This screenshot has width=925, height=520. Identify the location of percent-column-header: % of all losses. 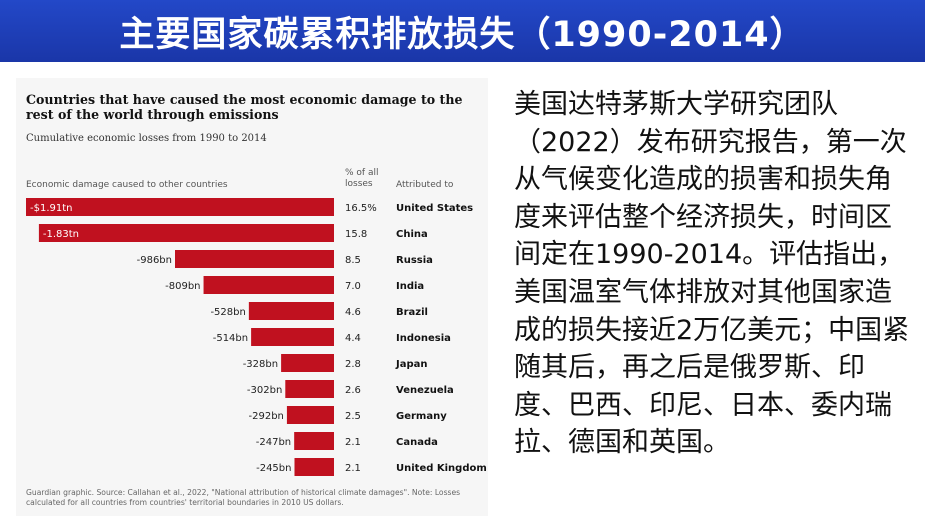
(362, 178).